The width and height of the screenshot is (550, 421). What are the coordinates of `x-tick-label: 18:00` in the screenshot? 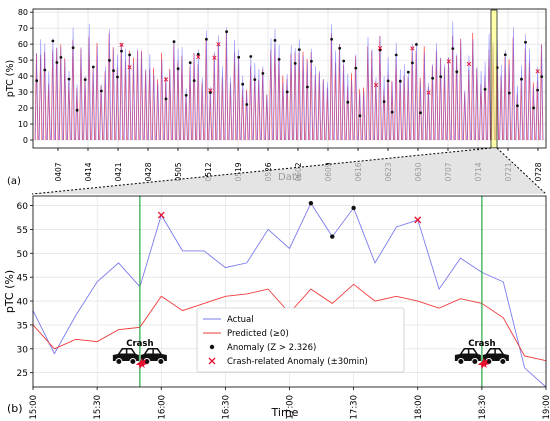 It's located at (419, 407).